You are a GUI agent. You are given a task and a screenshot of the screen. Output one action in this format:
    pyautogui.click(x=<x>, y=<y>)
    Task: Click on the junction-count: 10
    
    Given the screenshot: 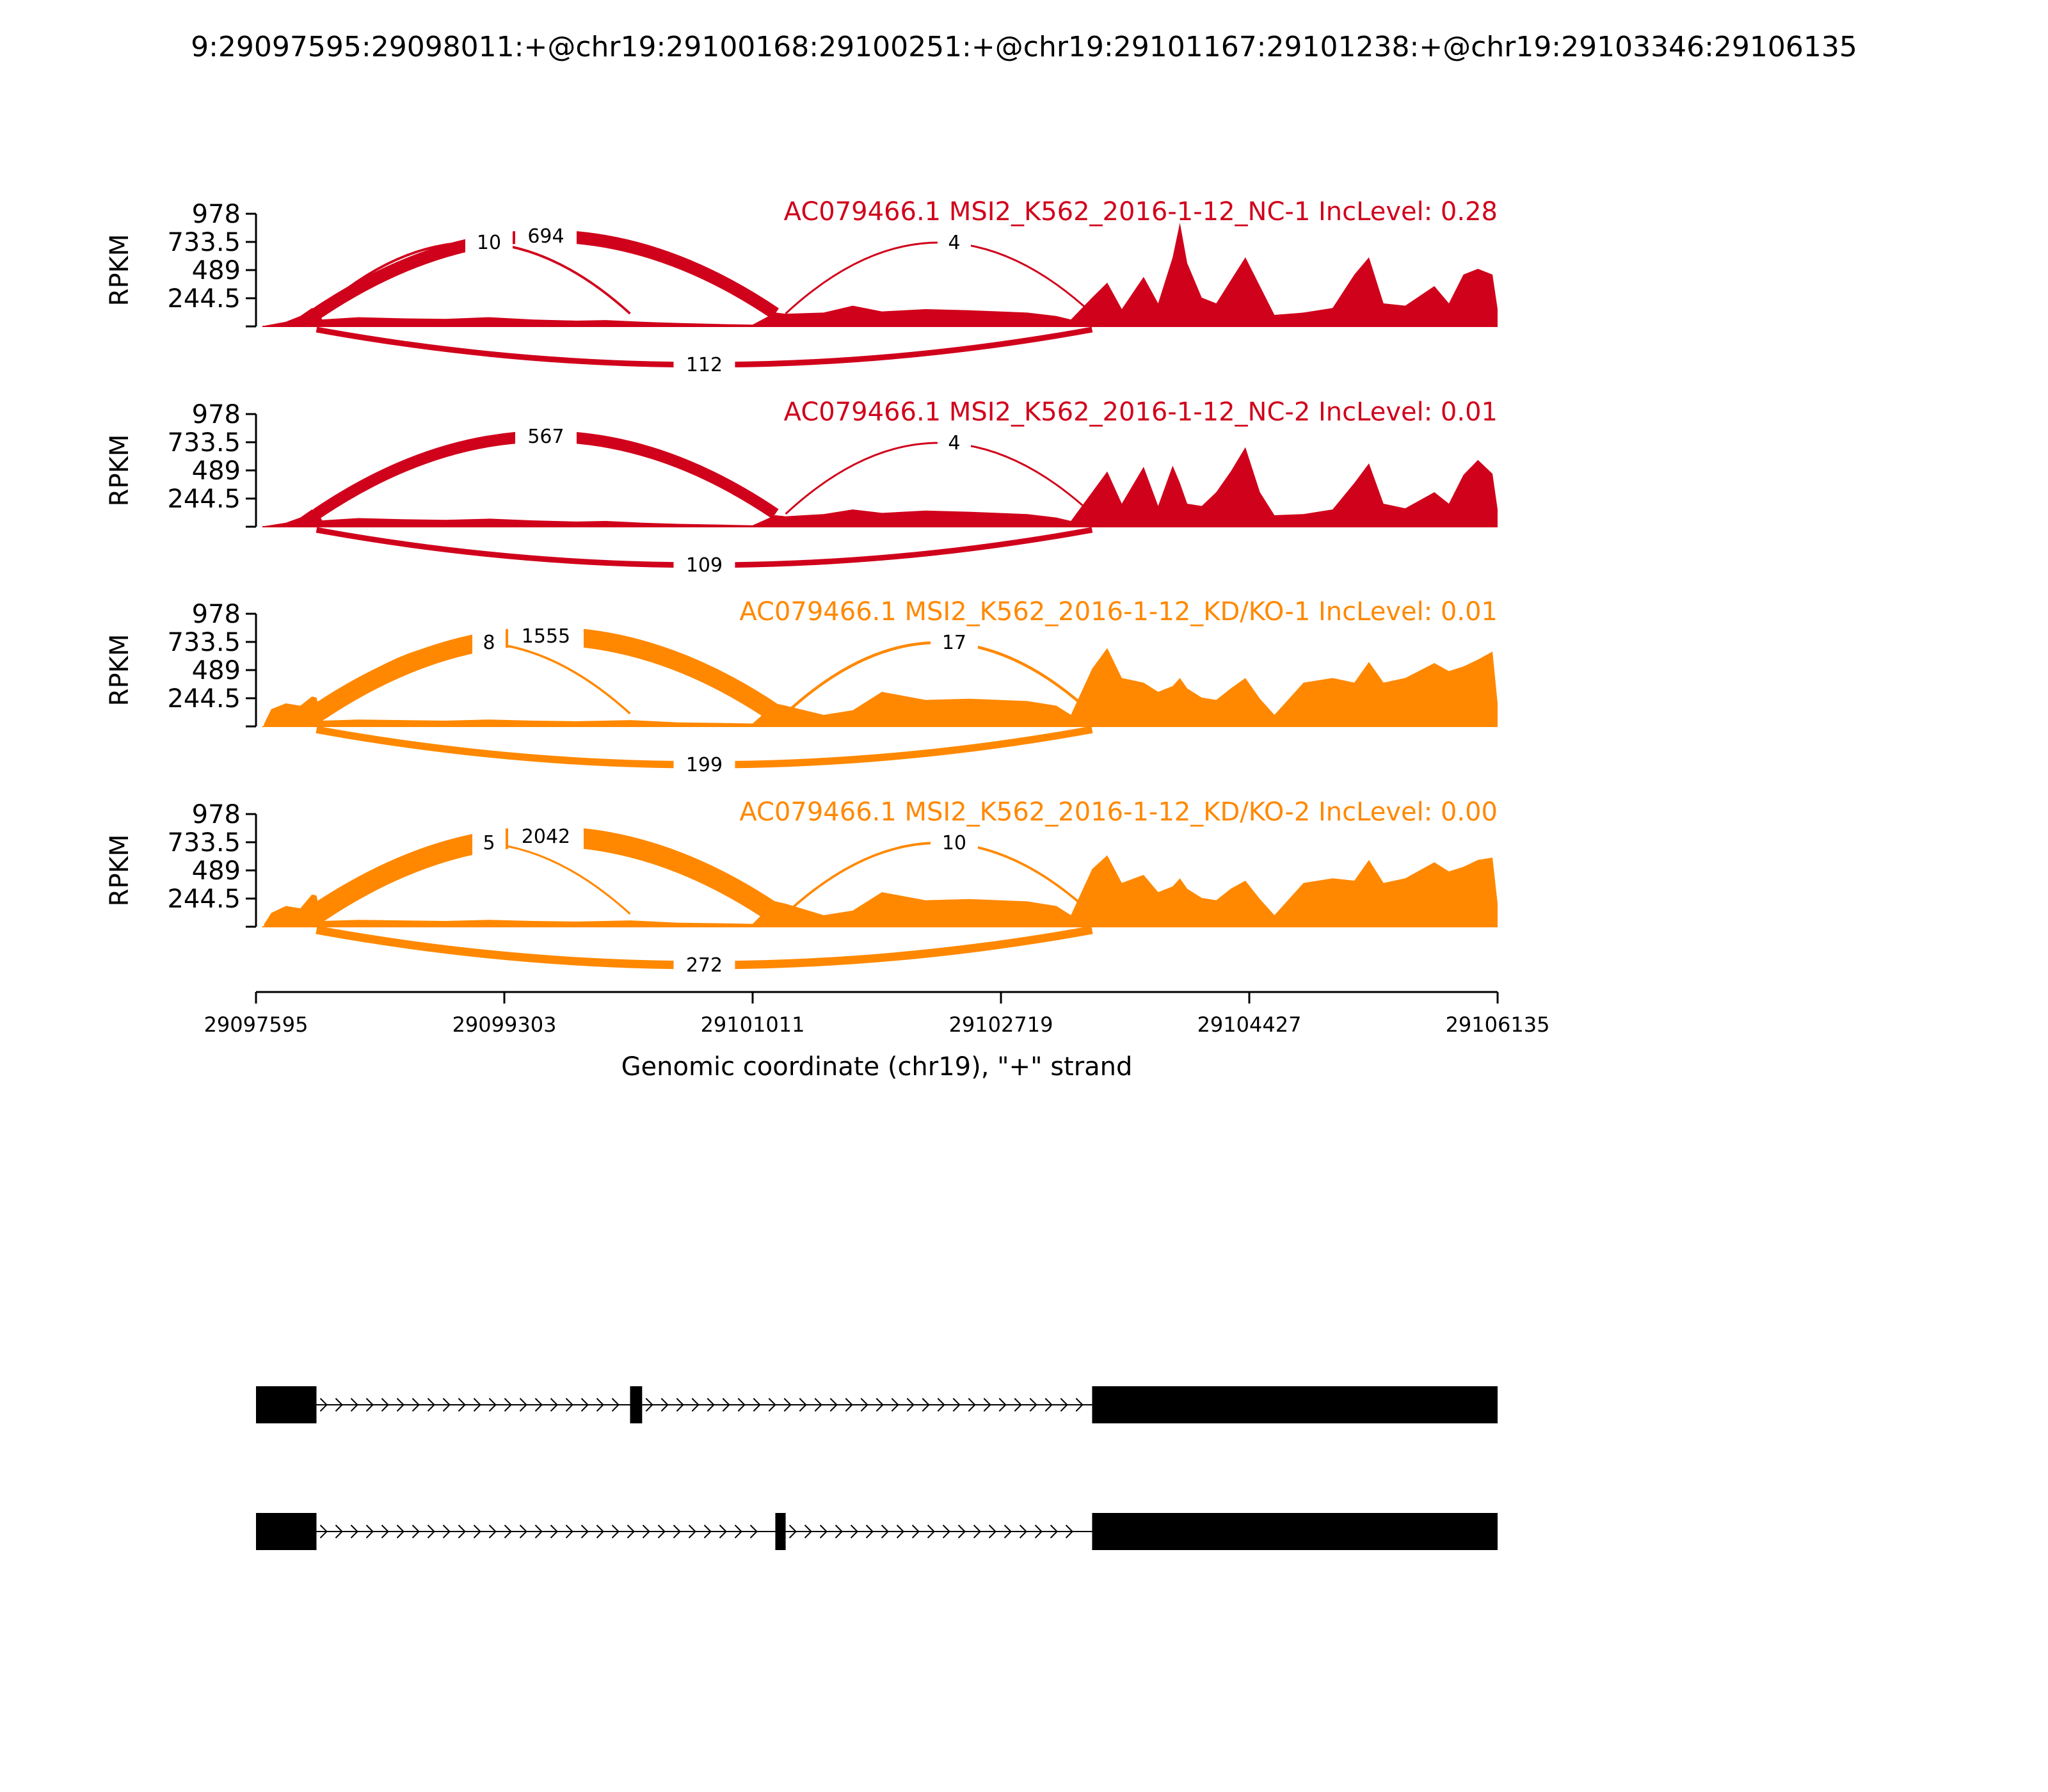 What is the action you would take?
    pyautogui.click(x=489, y=243)
    